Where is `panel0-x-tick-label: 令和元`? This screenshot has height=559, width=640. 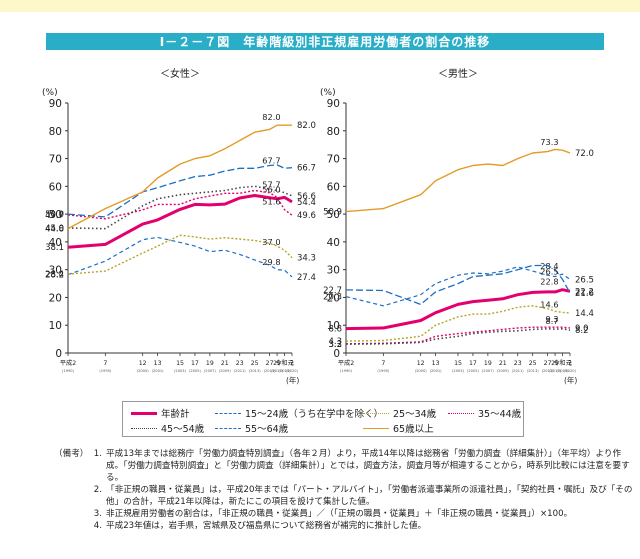 panel0-x-tick-label: 令和元 is located at coordinates (284, 363).